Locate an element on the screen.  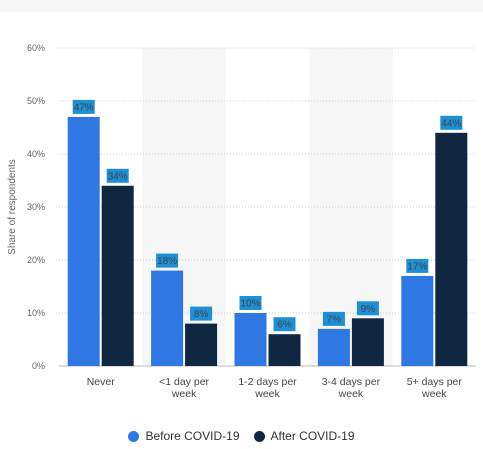
data-label: 44% is located at coordinates (451, 123).